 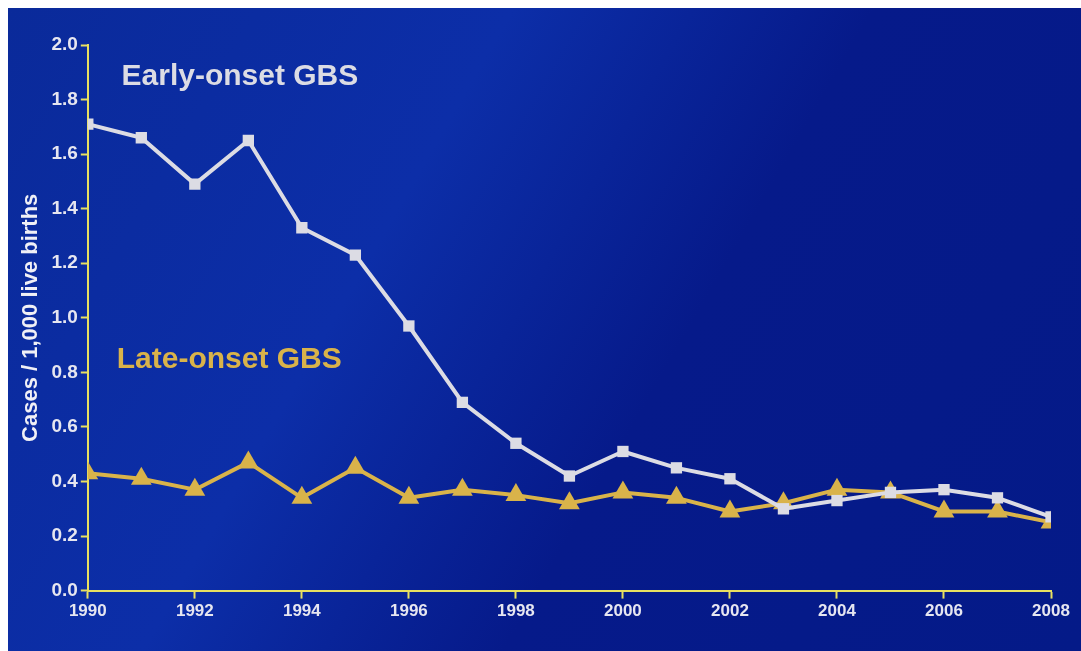 What do you see at coordinates (730, 611) in the screenshot?
I see `x-tick-label: 2002` at bounding box center [730, 611].